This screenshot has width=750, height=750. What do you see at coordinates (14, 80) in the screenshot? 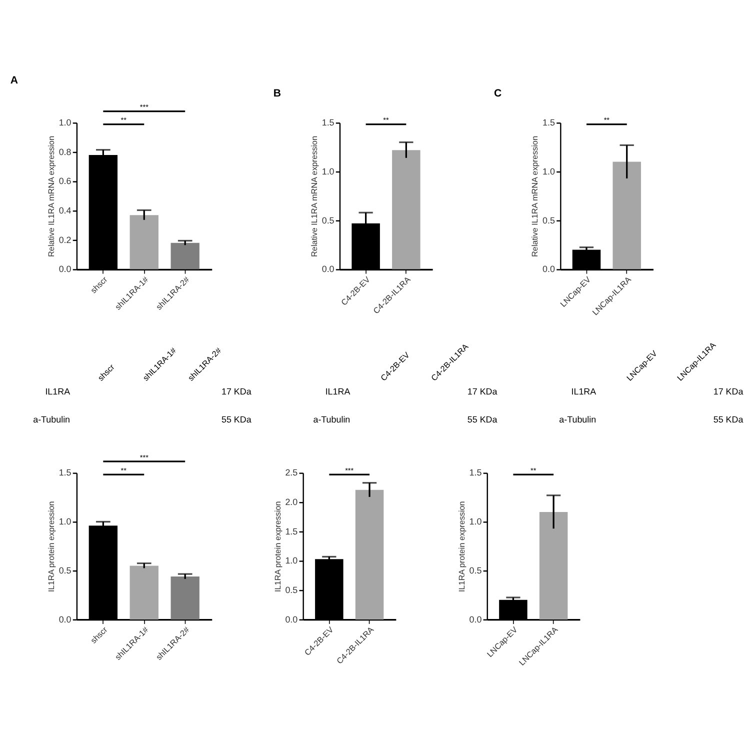
I see `chart-title: A` at bounding box center [14, 80].